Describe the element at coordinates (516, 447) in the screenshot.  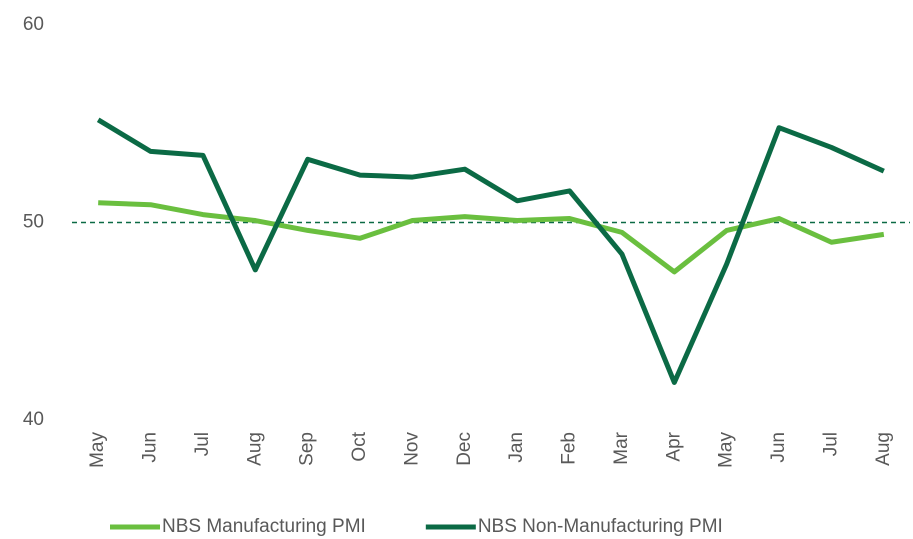
I see `x-tick-label: Jan` at that location.